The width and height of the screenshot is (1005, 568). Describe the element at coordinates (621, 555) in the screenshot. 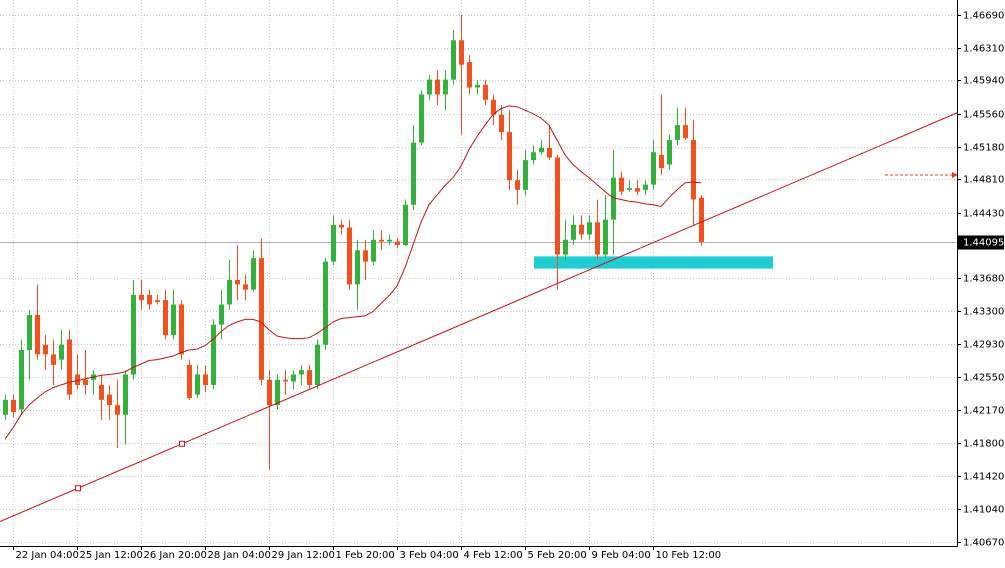

I see `x-tick-label: 9 Feb 04:00` at that location.